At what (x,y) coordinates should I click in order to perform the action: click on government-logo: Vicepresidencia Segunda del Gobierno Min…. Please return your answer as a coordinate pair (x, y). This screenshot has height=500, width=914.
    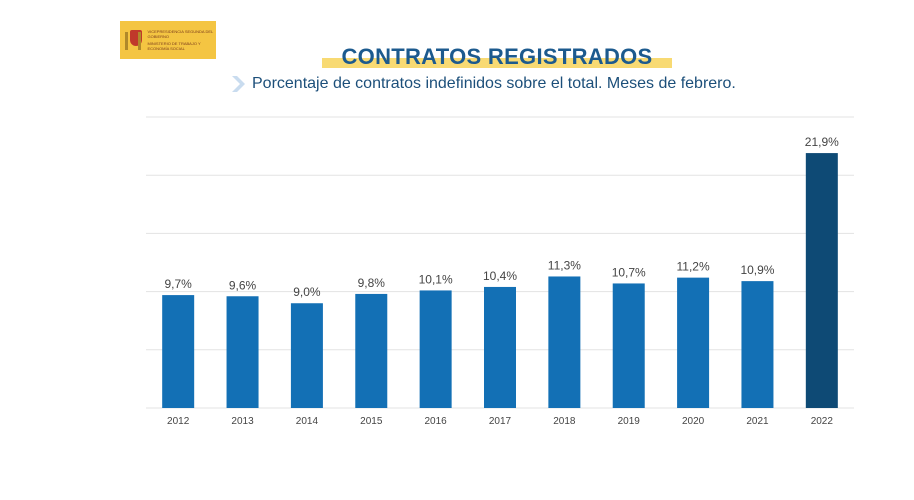
    Looking at the image, I should click on (168, 40).